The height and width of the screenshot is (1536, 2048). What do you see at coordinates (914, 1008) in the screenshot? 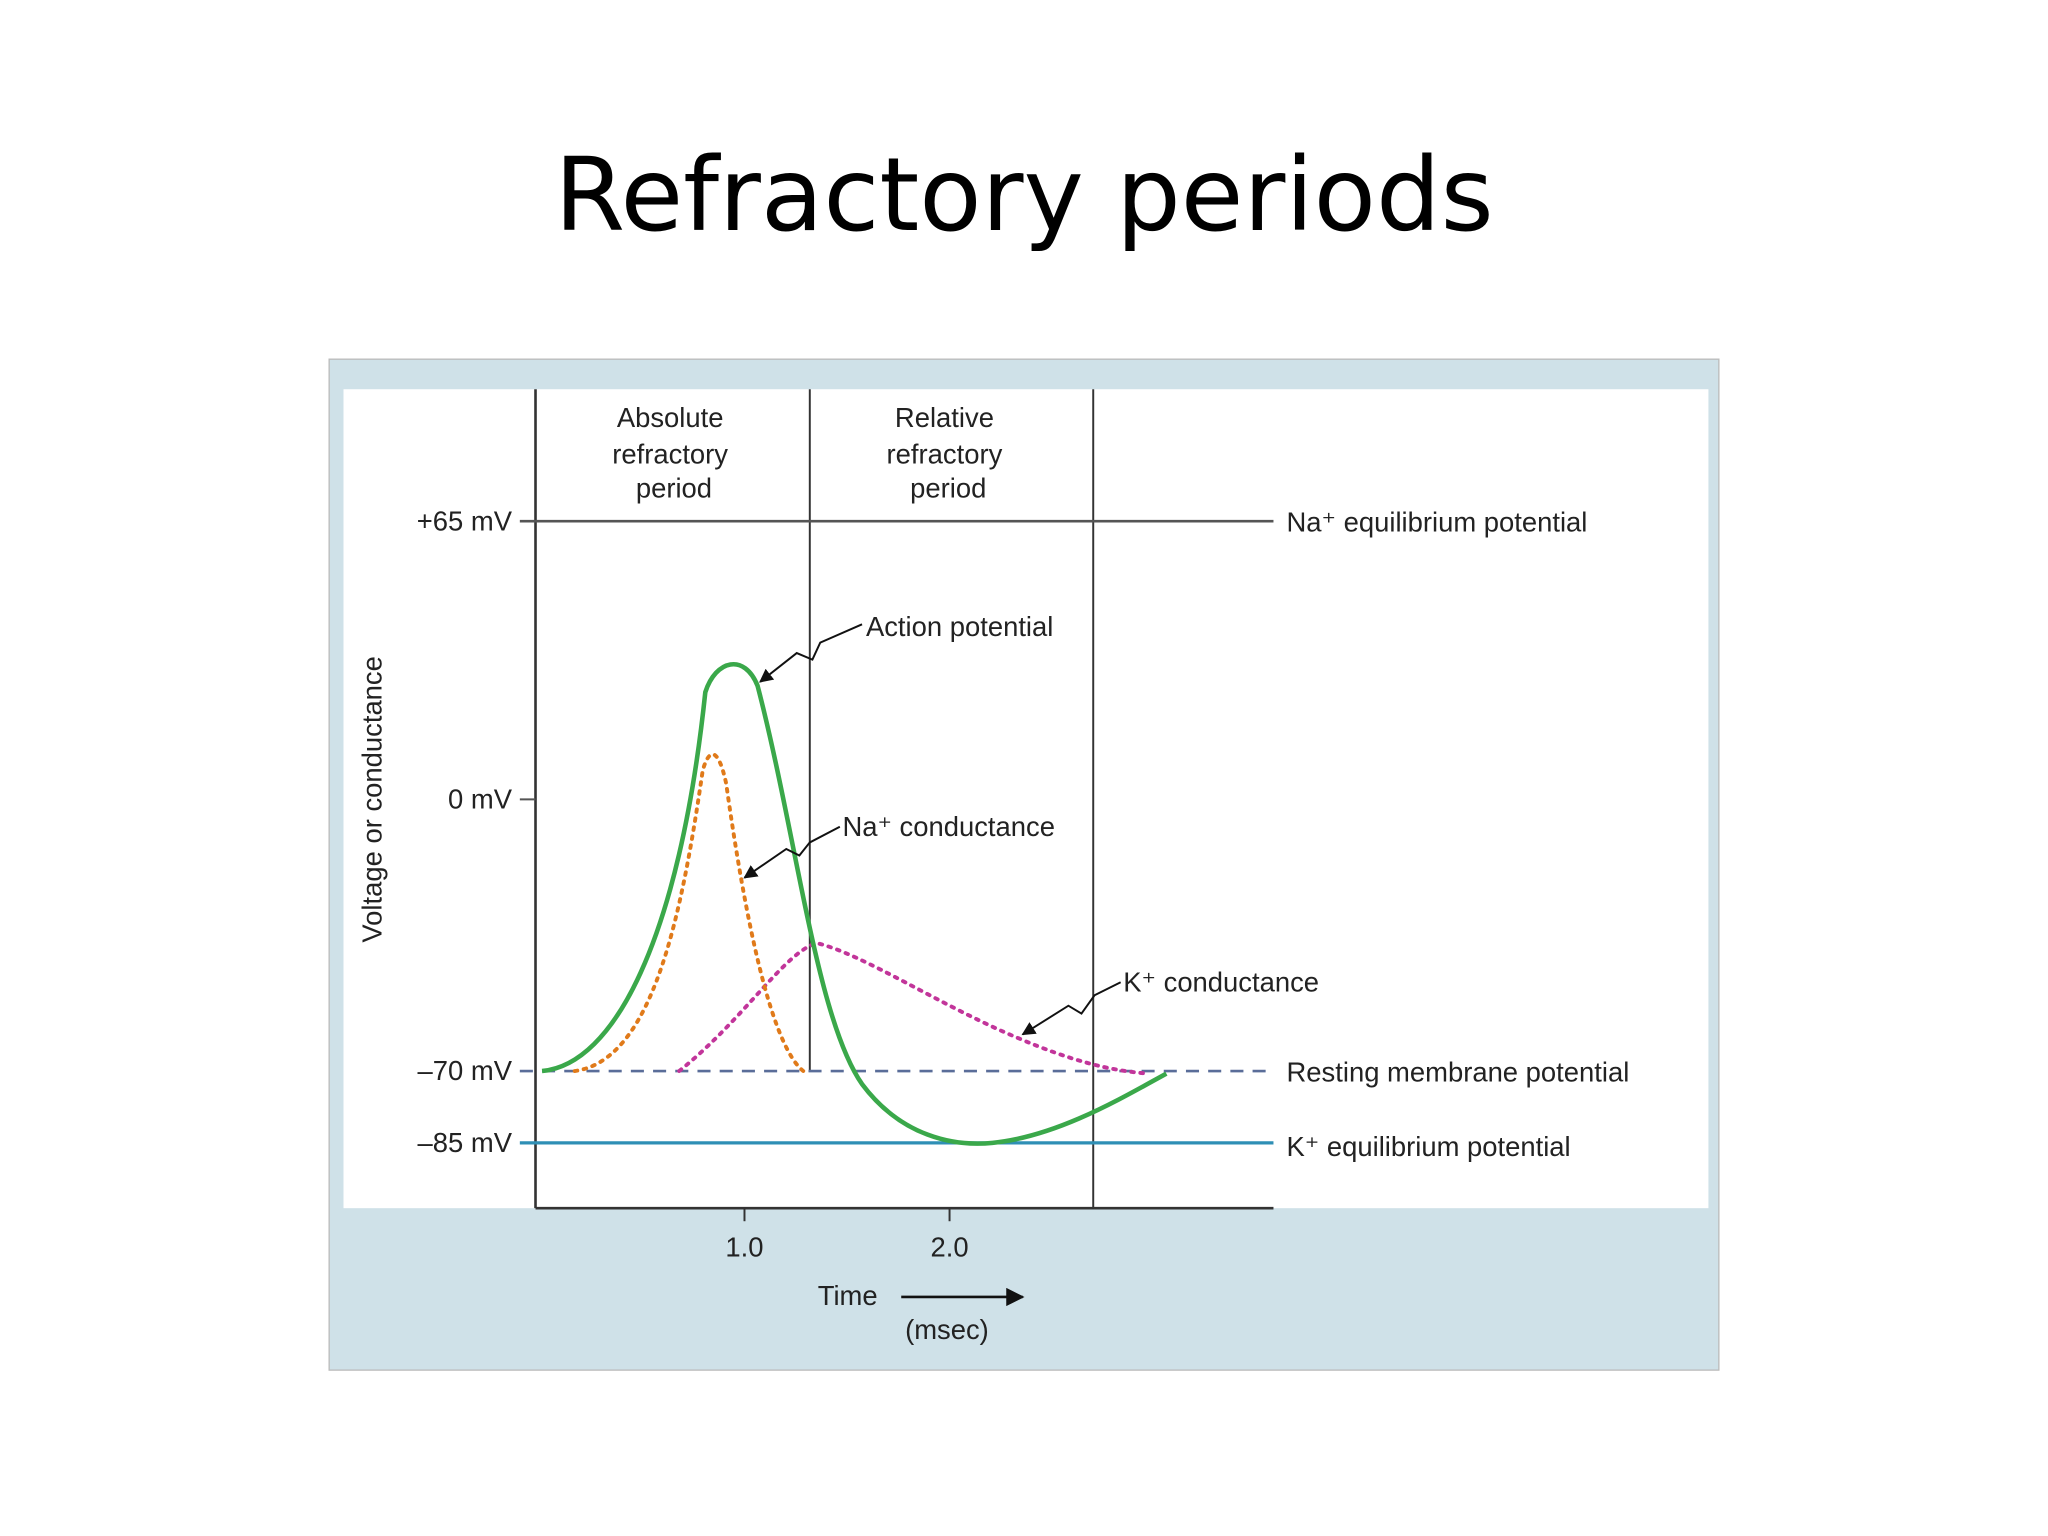
I see `k-conductance-curve` at bounding box center [914, 1008].